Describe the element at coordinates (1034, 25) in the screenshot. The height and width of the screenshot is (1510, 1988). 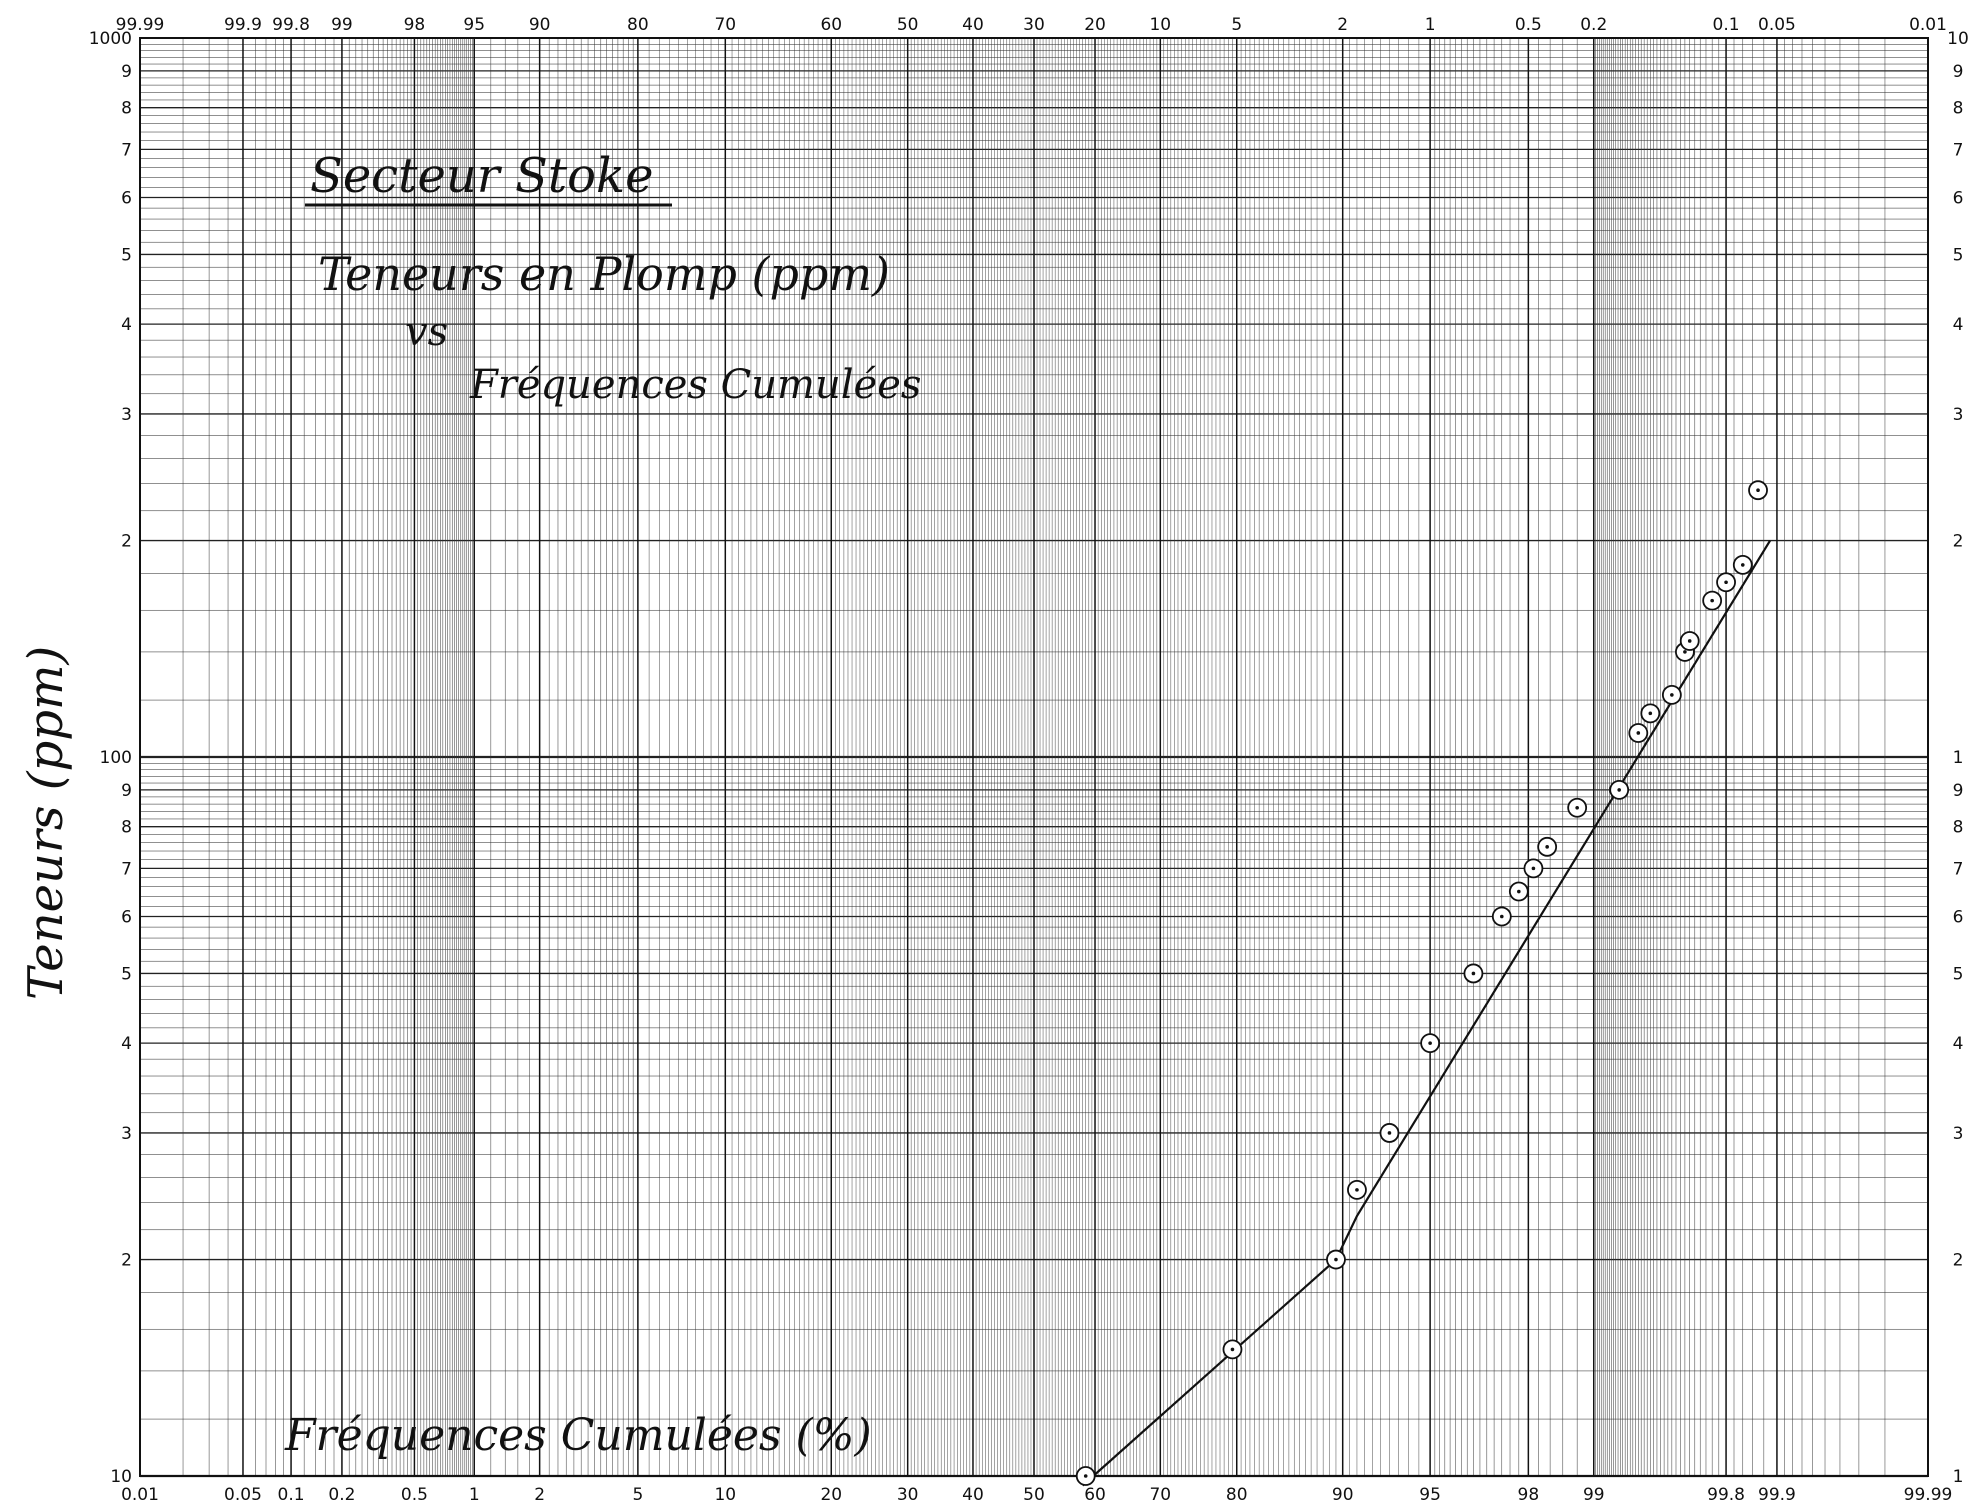
I see `x-tick-label-top: 30` at that location.